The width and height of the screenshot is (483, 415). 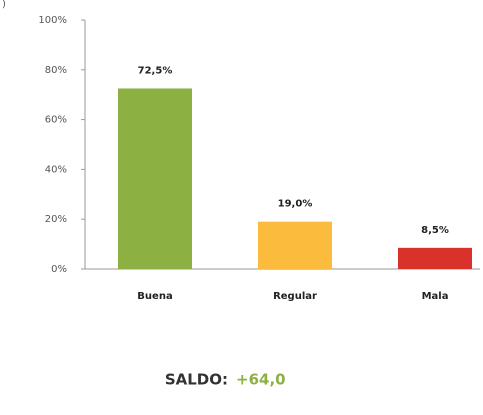 What do you see at coordinates (261, 380) in the screenshot?
I see `footer-value: +64,0` at bounding box center [261, 380].